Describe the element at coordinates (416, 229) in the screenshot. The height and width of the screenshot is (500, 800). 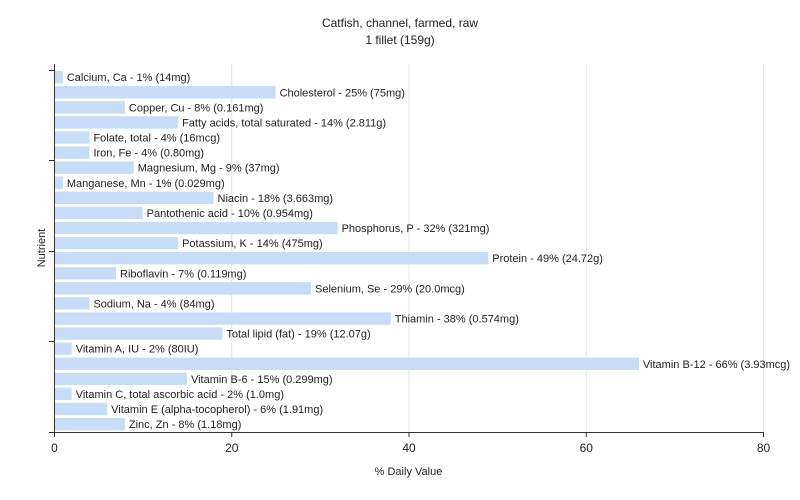
I see `bar-value-label: Phosphorus, P - 32% (321mg)` at that location.